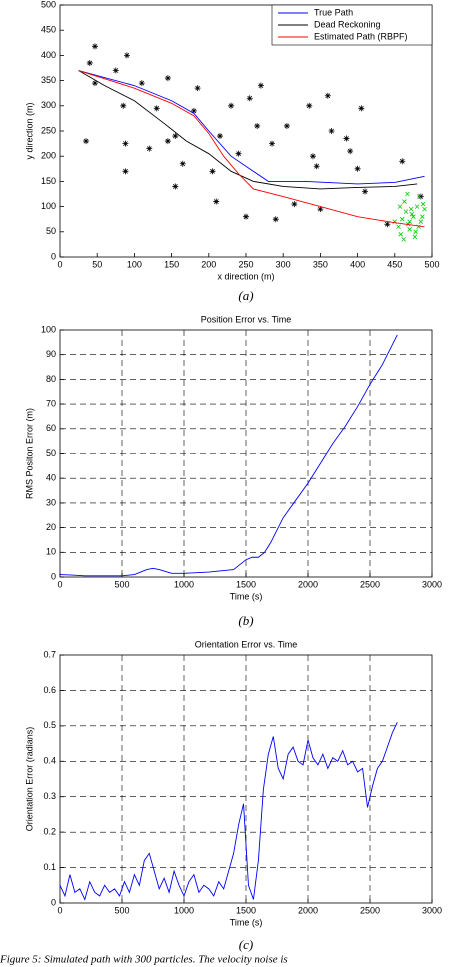 This screenshot has height=967, width=474. I want to click on x-tick-label: 2500, so click(370, 584).